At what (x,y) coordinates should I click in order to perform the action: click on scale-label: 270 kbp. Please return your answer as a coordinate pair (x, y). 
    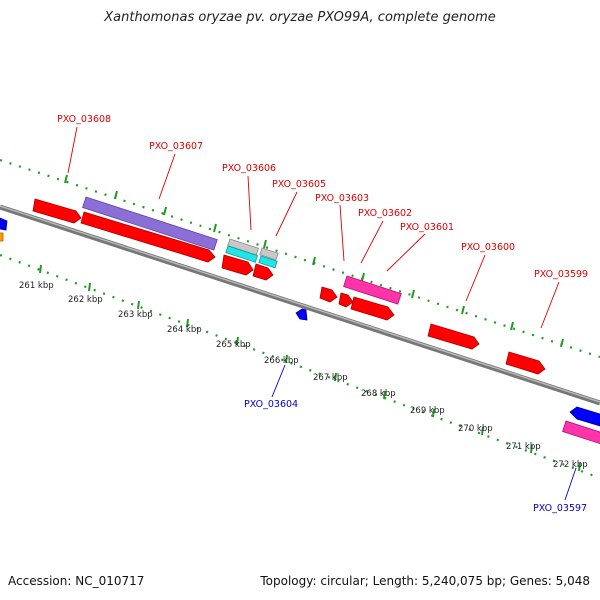
    Looking at the image, I should click on (475, 429).